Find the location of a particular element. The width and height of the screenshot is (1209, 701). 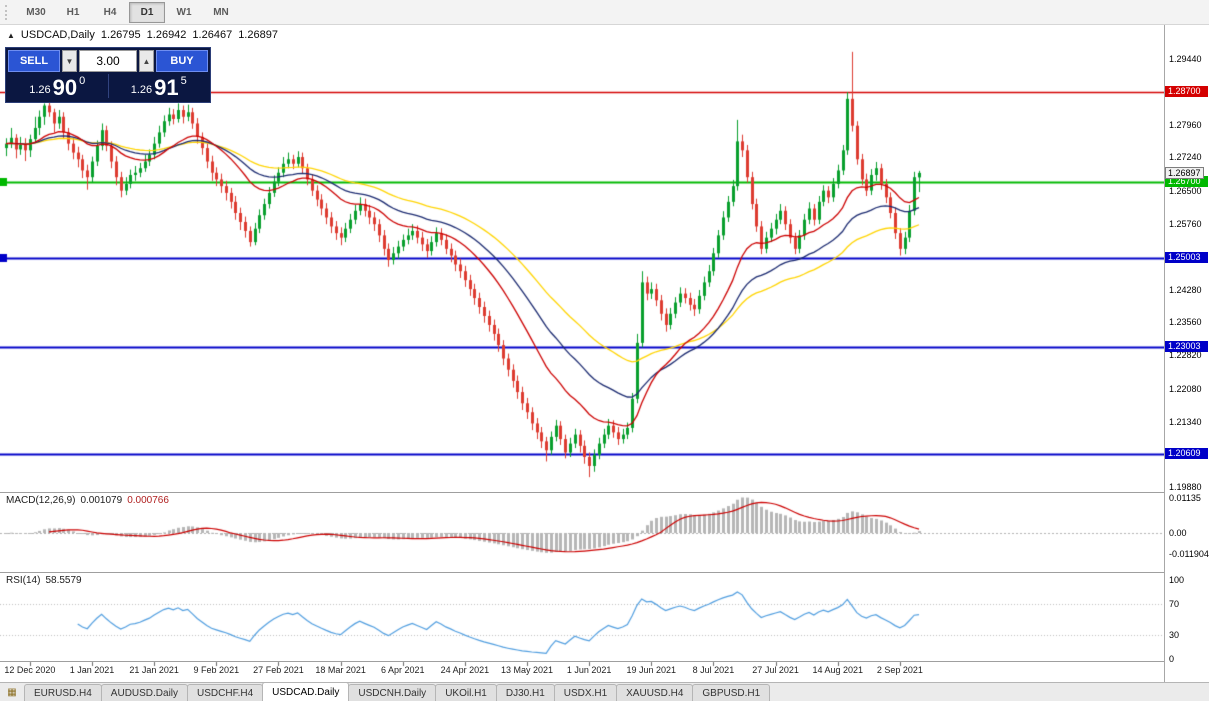

buy-price-sup: 5 is located at coordinates (183, 81).